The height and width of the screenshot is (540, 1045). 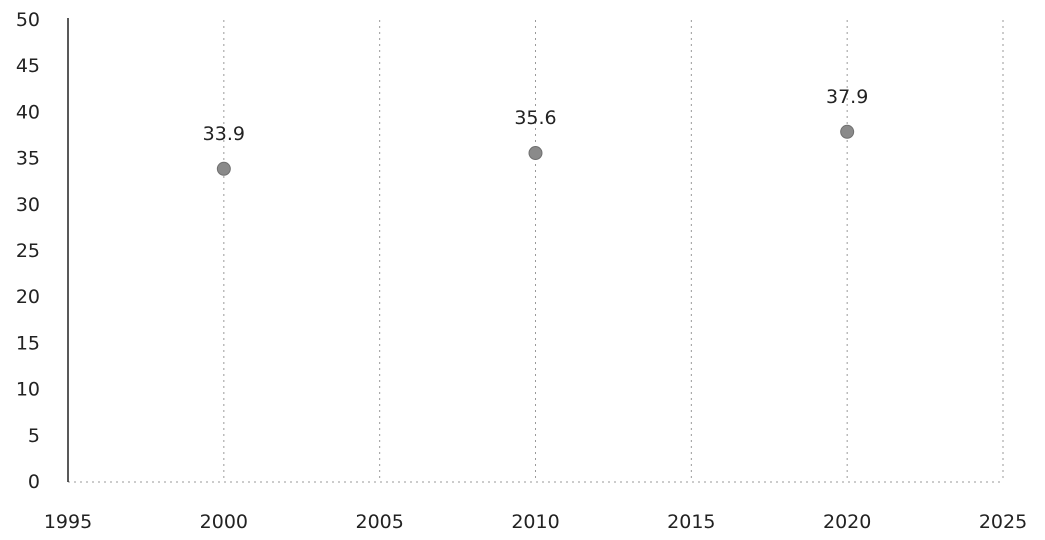 I want to click on x-tick-label: 2000, so click(x=224, y=522).